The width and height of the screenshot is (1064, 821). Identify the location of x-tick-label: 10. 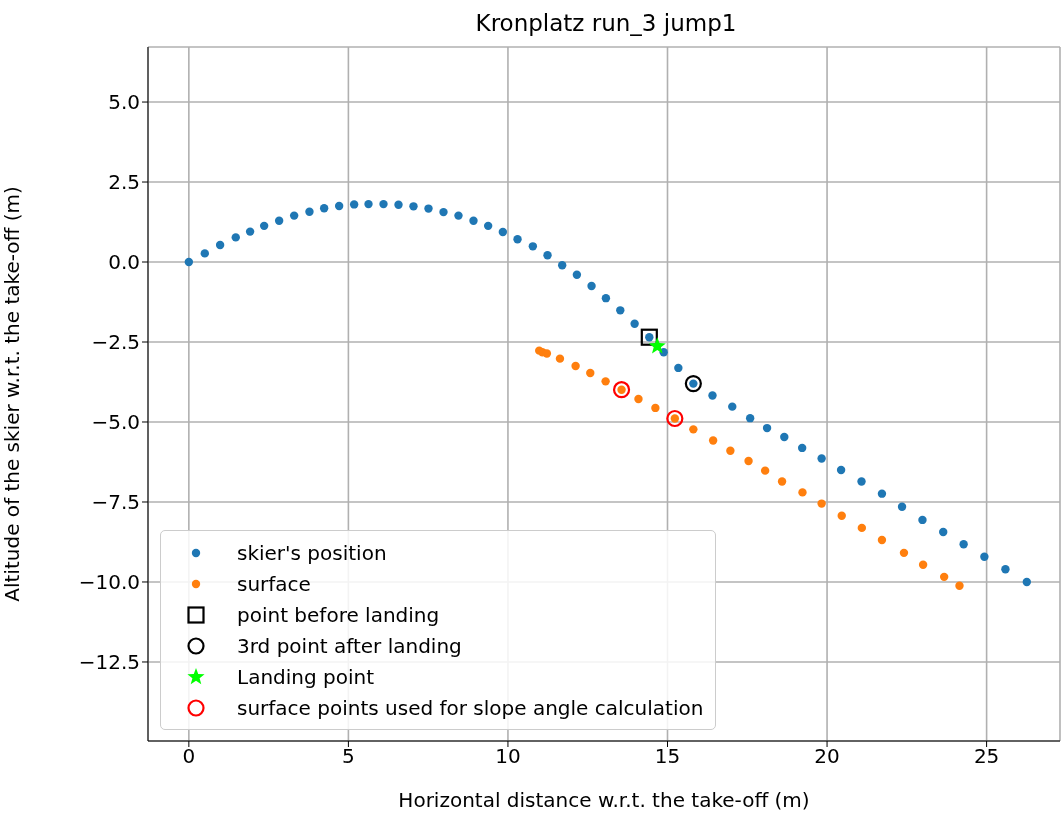
(508, 756).